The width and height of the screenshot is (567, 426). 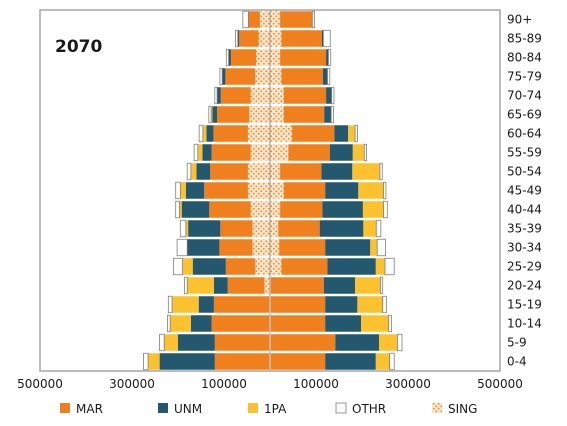 I want to click on age-label-75-79: 75-79, so click(x=524, y=77).